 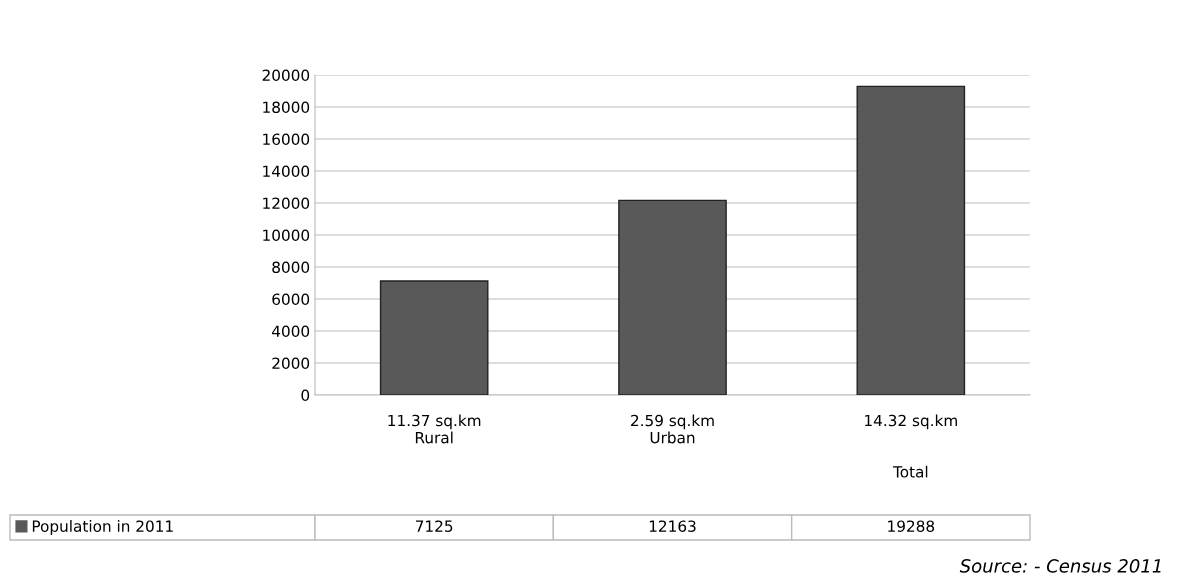 I want to click on source-note: Source: - Census 2011, so click(x=1060, y=566).